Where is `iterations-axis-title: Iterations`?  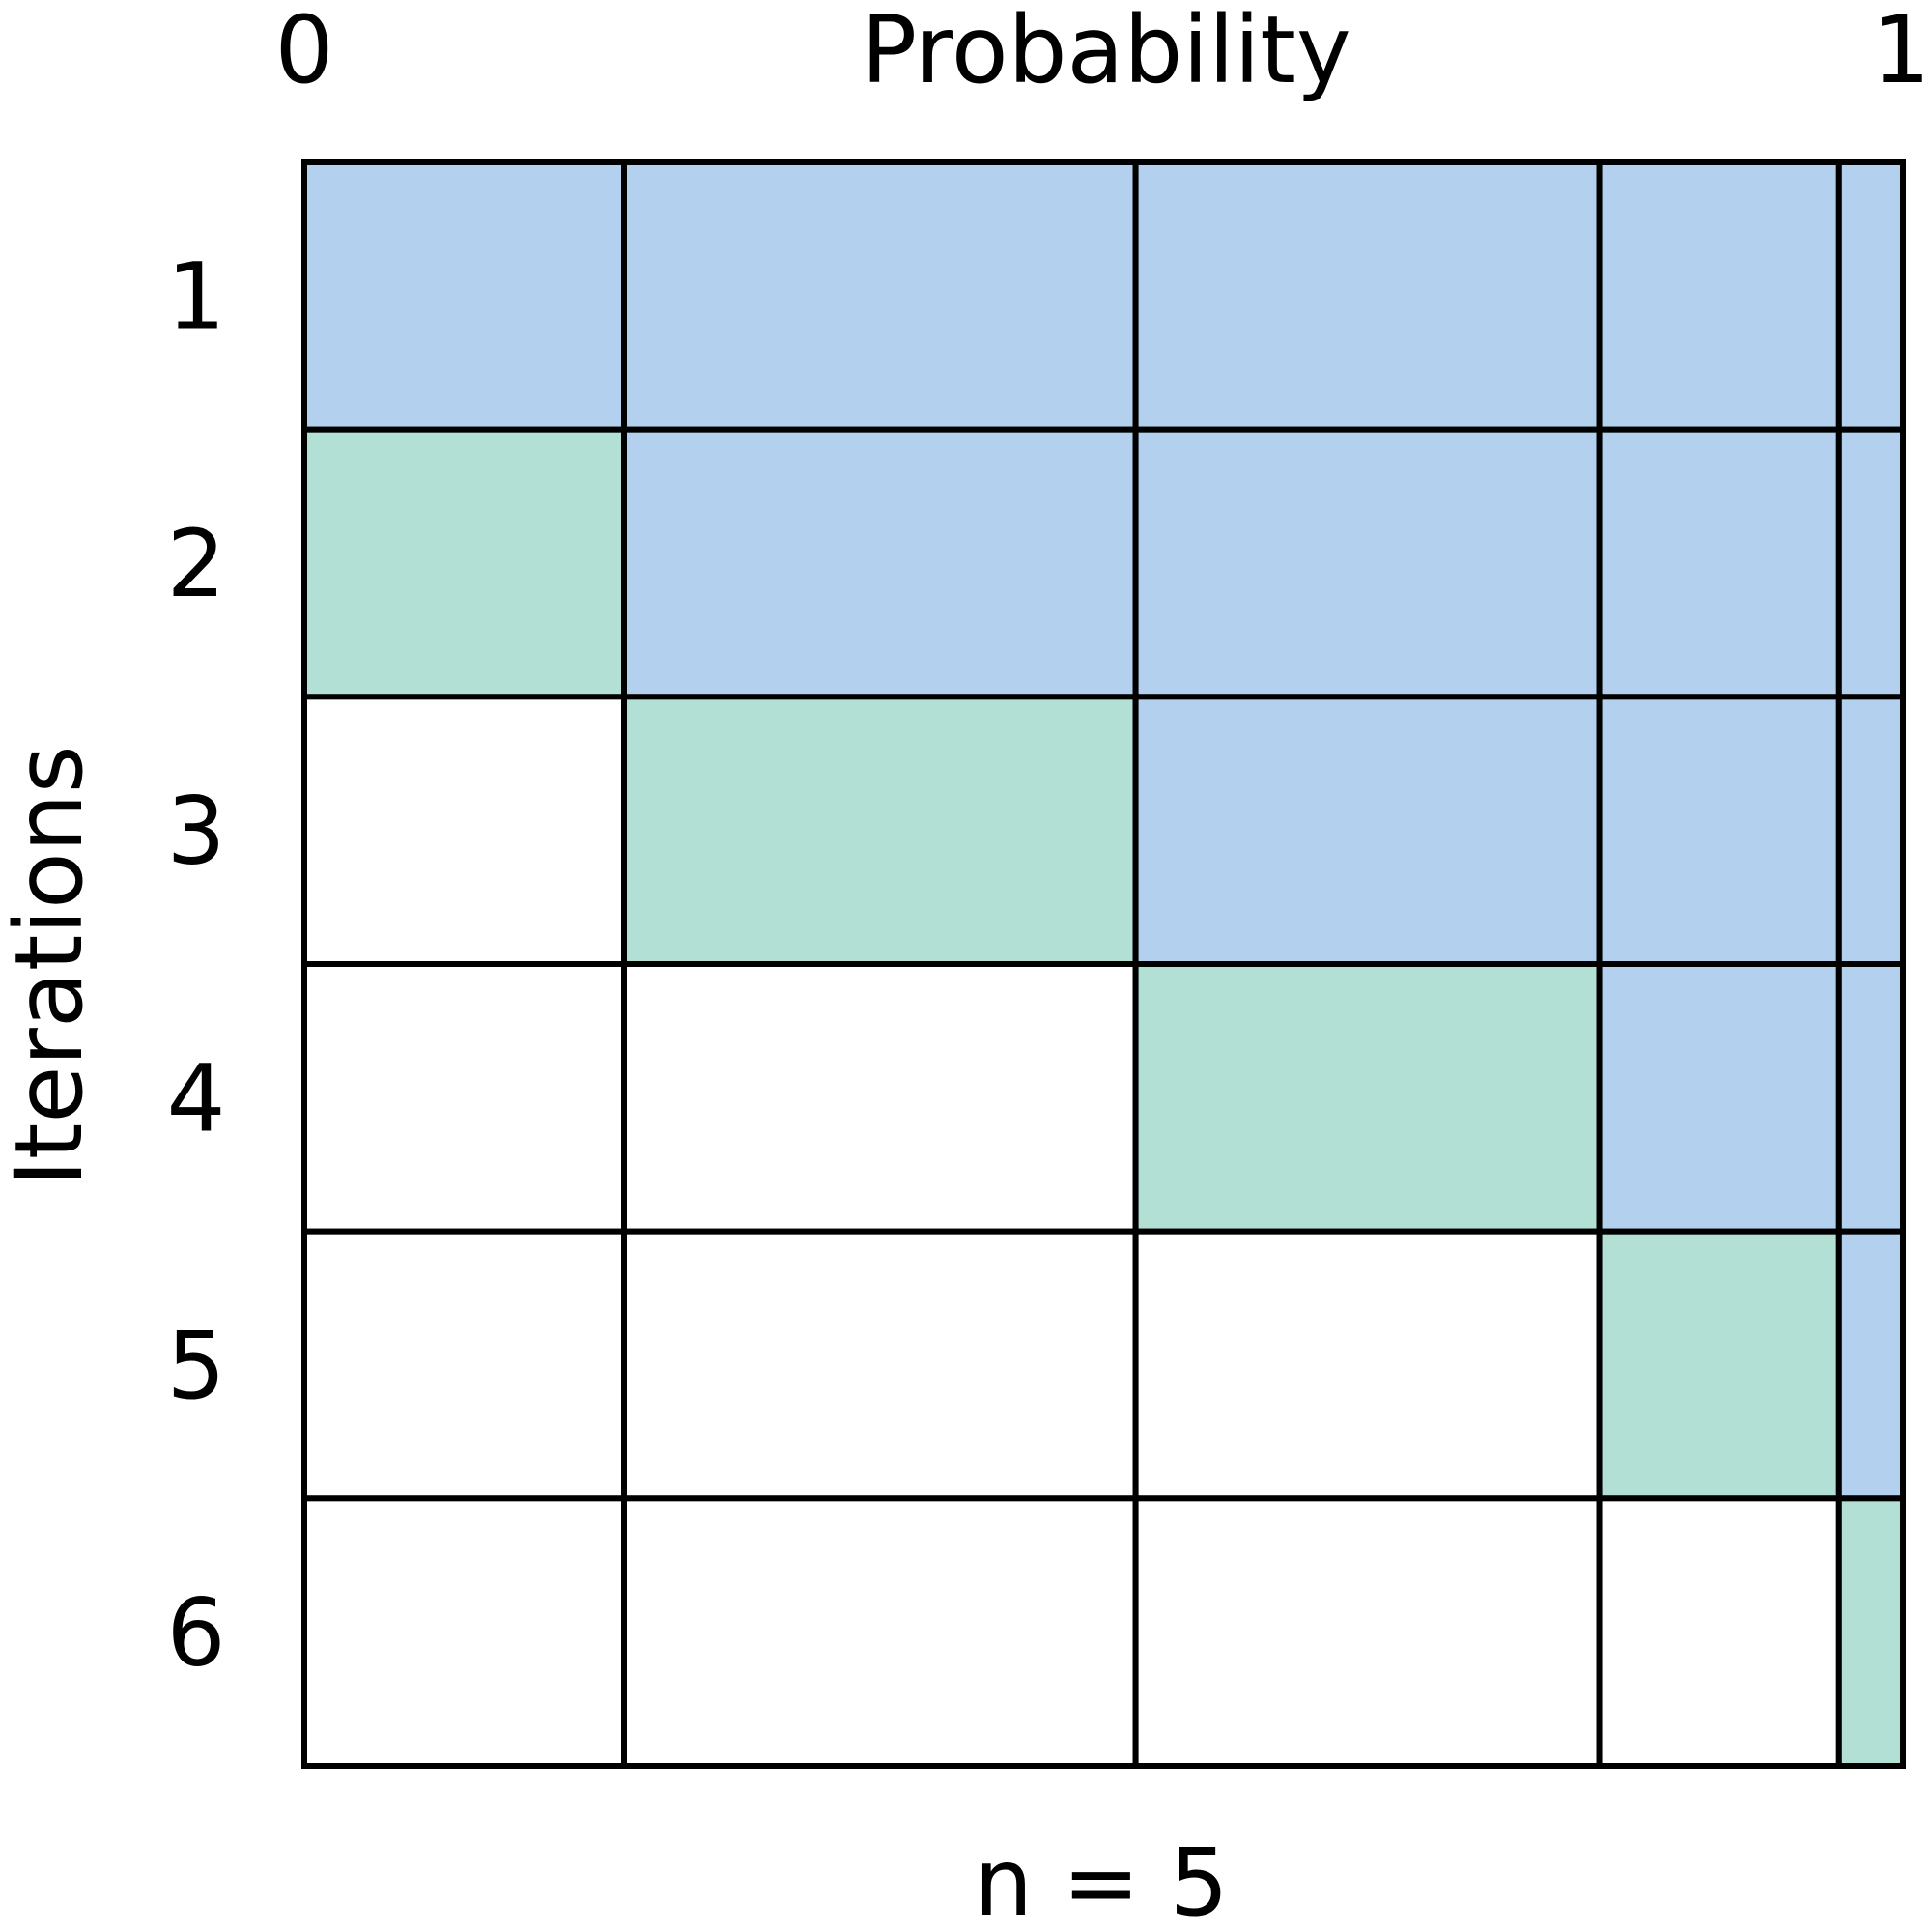 iterations-axis-title: Iterations is located at coordinates (51, 965).